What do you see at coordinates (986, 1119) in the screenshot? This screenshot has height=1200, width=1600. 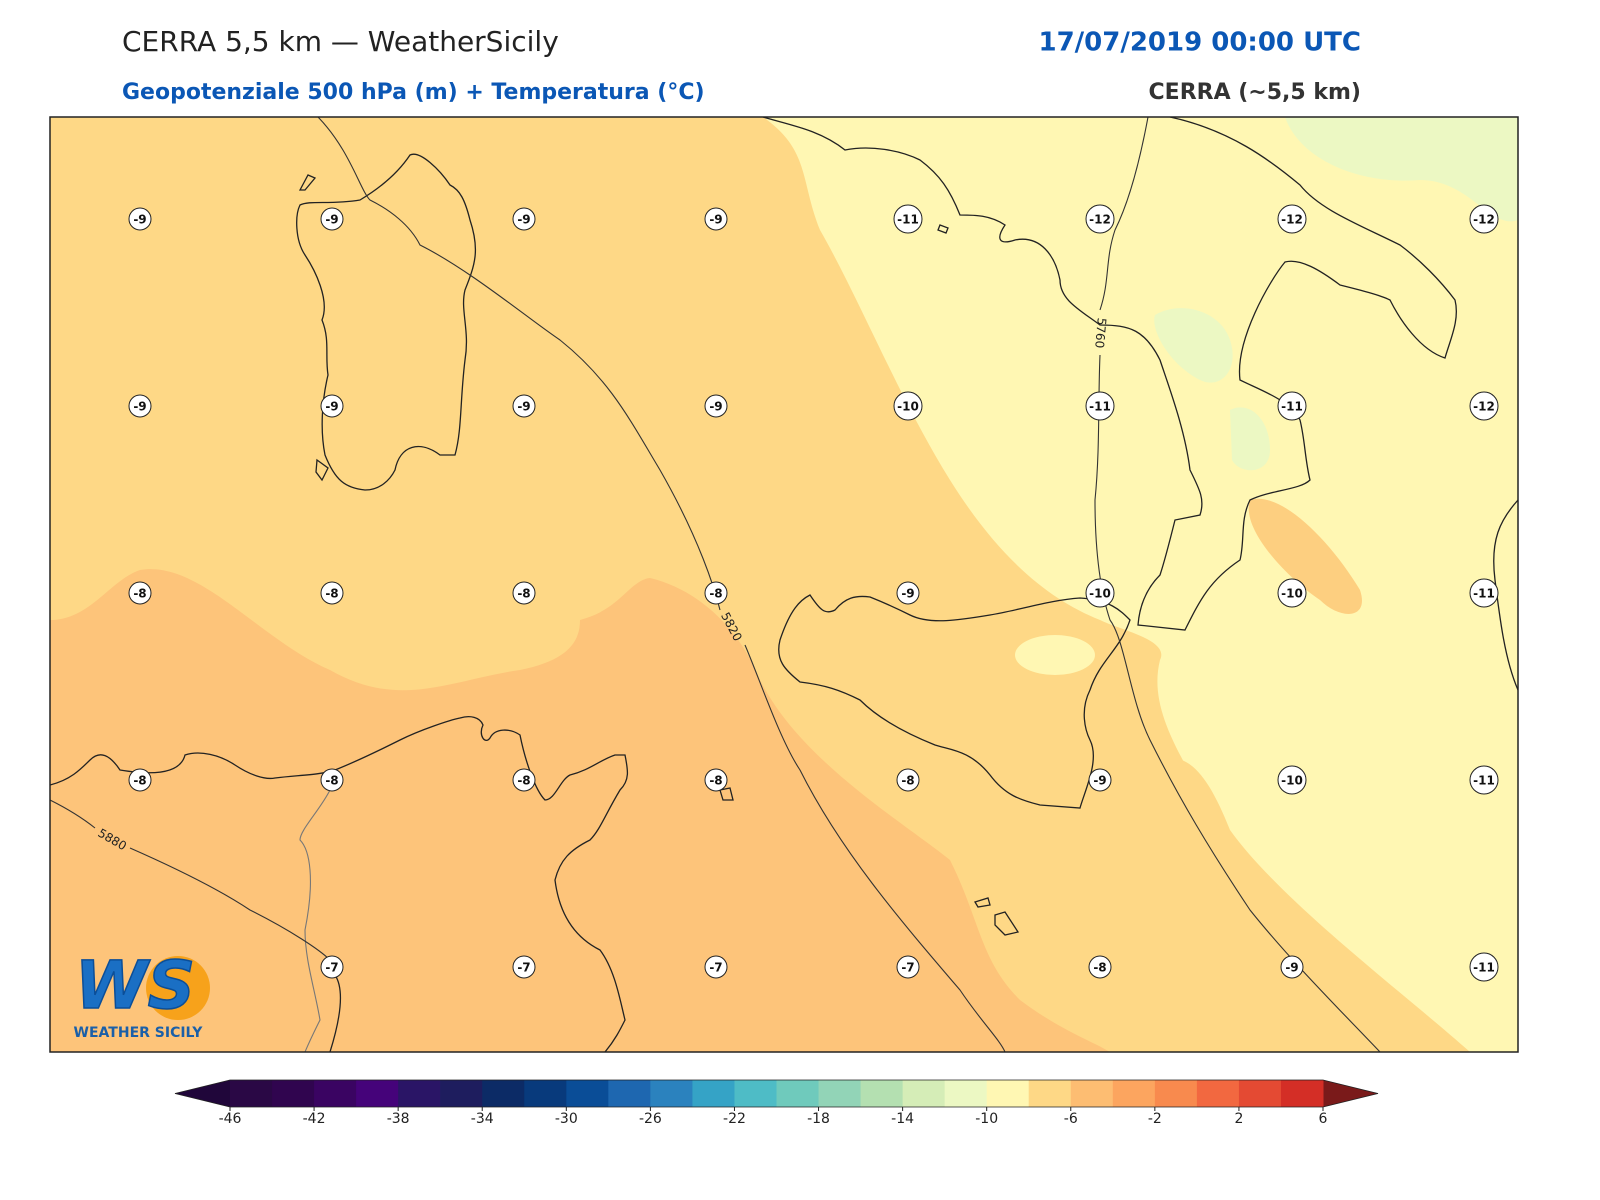 I see `colorbar-tick-label: -10` at bounding box center [986, 1119].